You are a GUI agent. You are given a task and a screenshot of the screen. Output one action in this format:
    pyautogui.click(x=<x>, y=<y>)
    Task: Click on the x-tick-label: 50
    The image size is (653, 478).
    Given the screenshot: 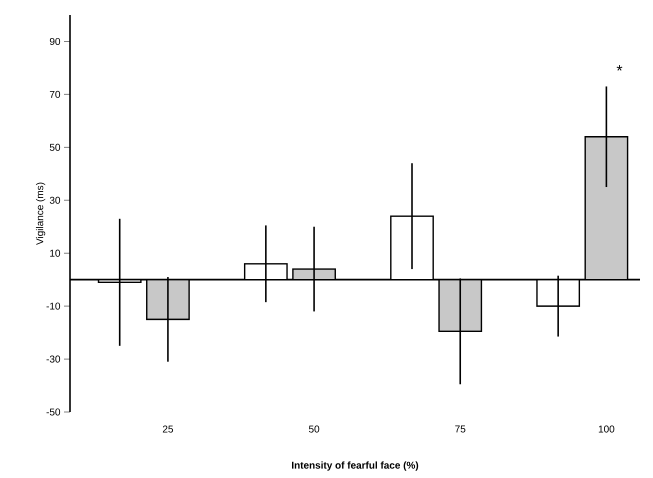 What is the action you would take?
    pyautogui.click(x=314, y=429)
    